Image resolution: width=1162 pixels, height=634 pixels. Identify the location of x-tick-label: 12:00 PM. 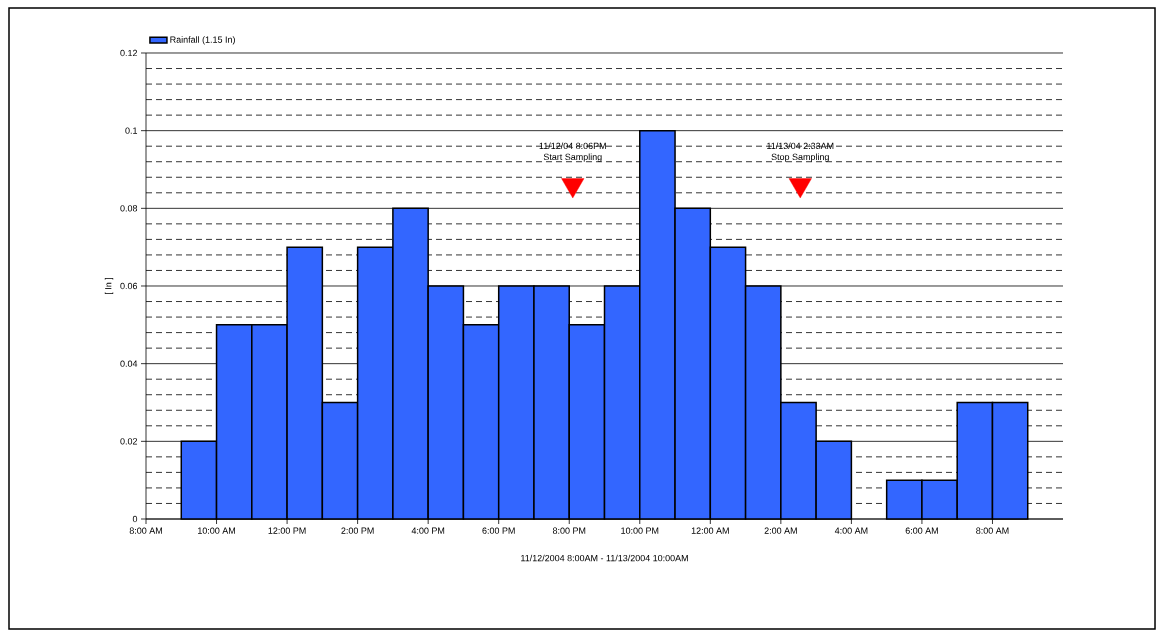
(287, 530).